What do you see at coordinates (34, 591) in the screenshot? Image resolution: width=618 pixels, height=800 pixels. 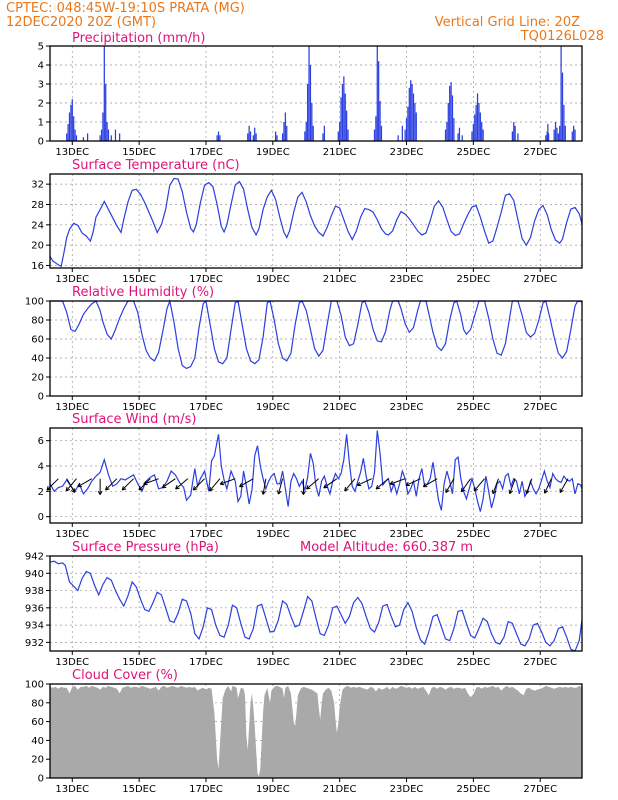 I see `pres-ytick-label: 938` at bounding box center [34, 591].